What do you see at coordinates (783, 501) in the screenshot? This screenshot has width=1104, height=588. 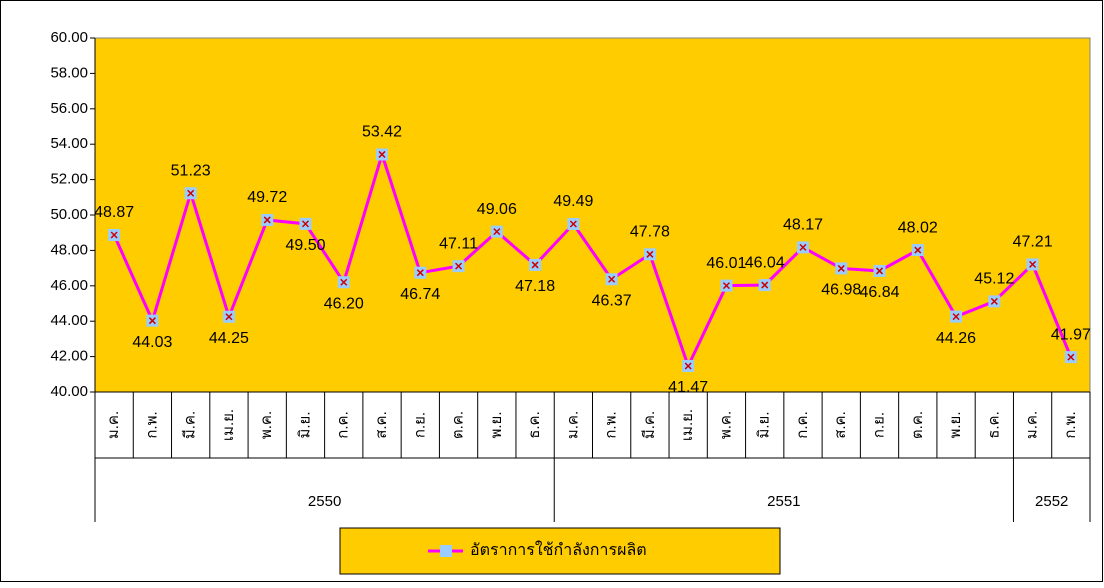 I see `group-label: 2551` at bounding box center [783, 501].